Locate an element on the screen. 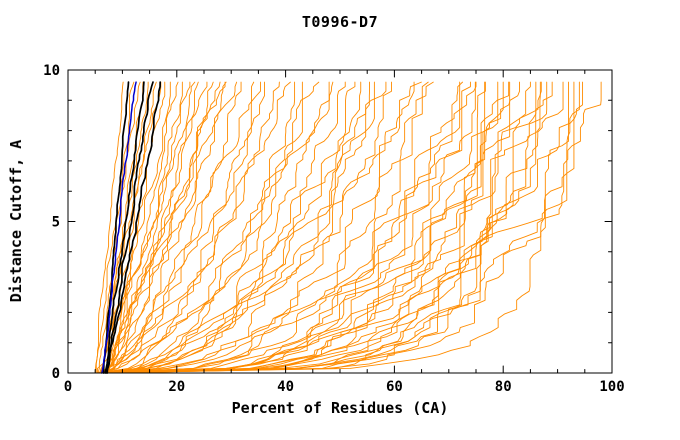  chart-title: T0996-D7 is located at coordinates (340, 22).